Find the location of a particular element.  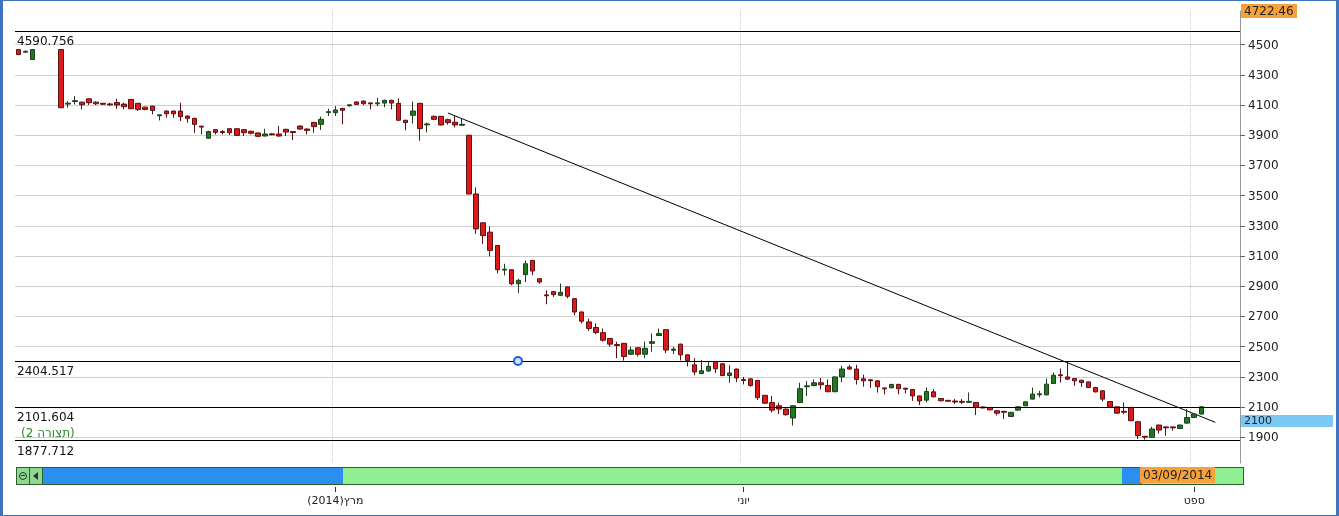

y-tick-label: 2900 is located at coordinates (1263, 286).